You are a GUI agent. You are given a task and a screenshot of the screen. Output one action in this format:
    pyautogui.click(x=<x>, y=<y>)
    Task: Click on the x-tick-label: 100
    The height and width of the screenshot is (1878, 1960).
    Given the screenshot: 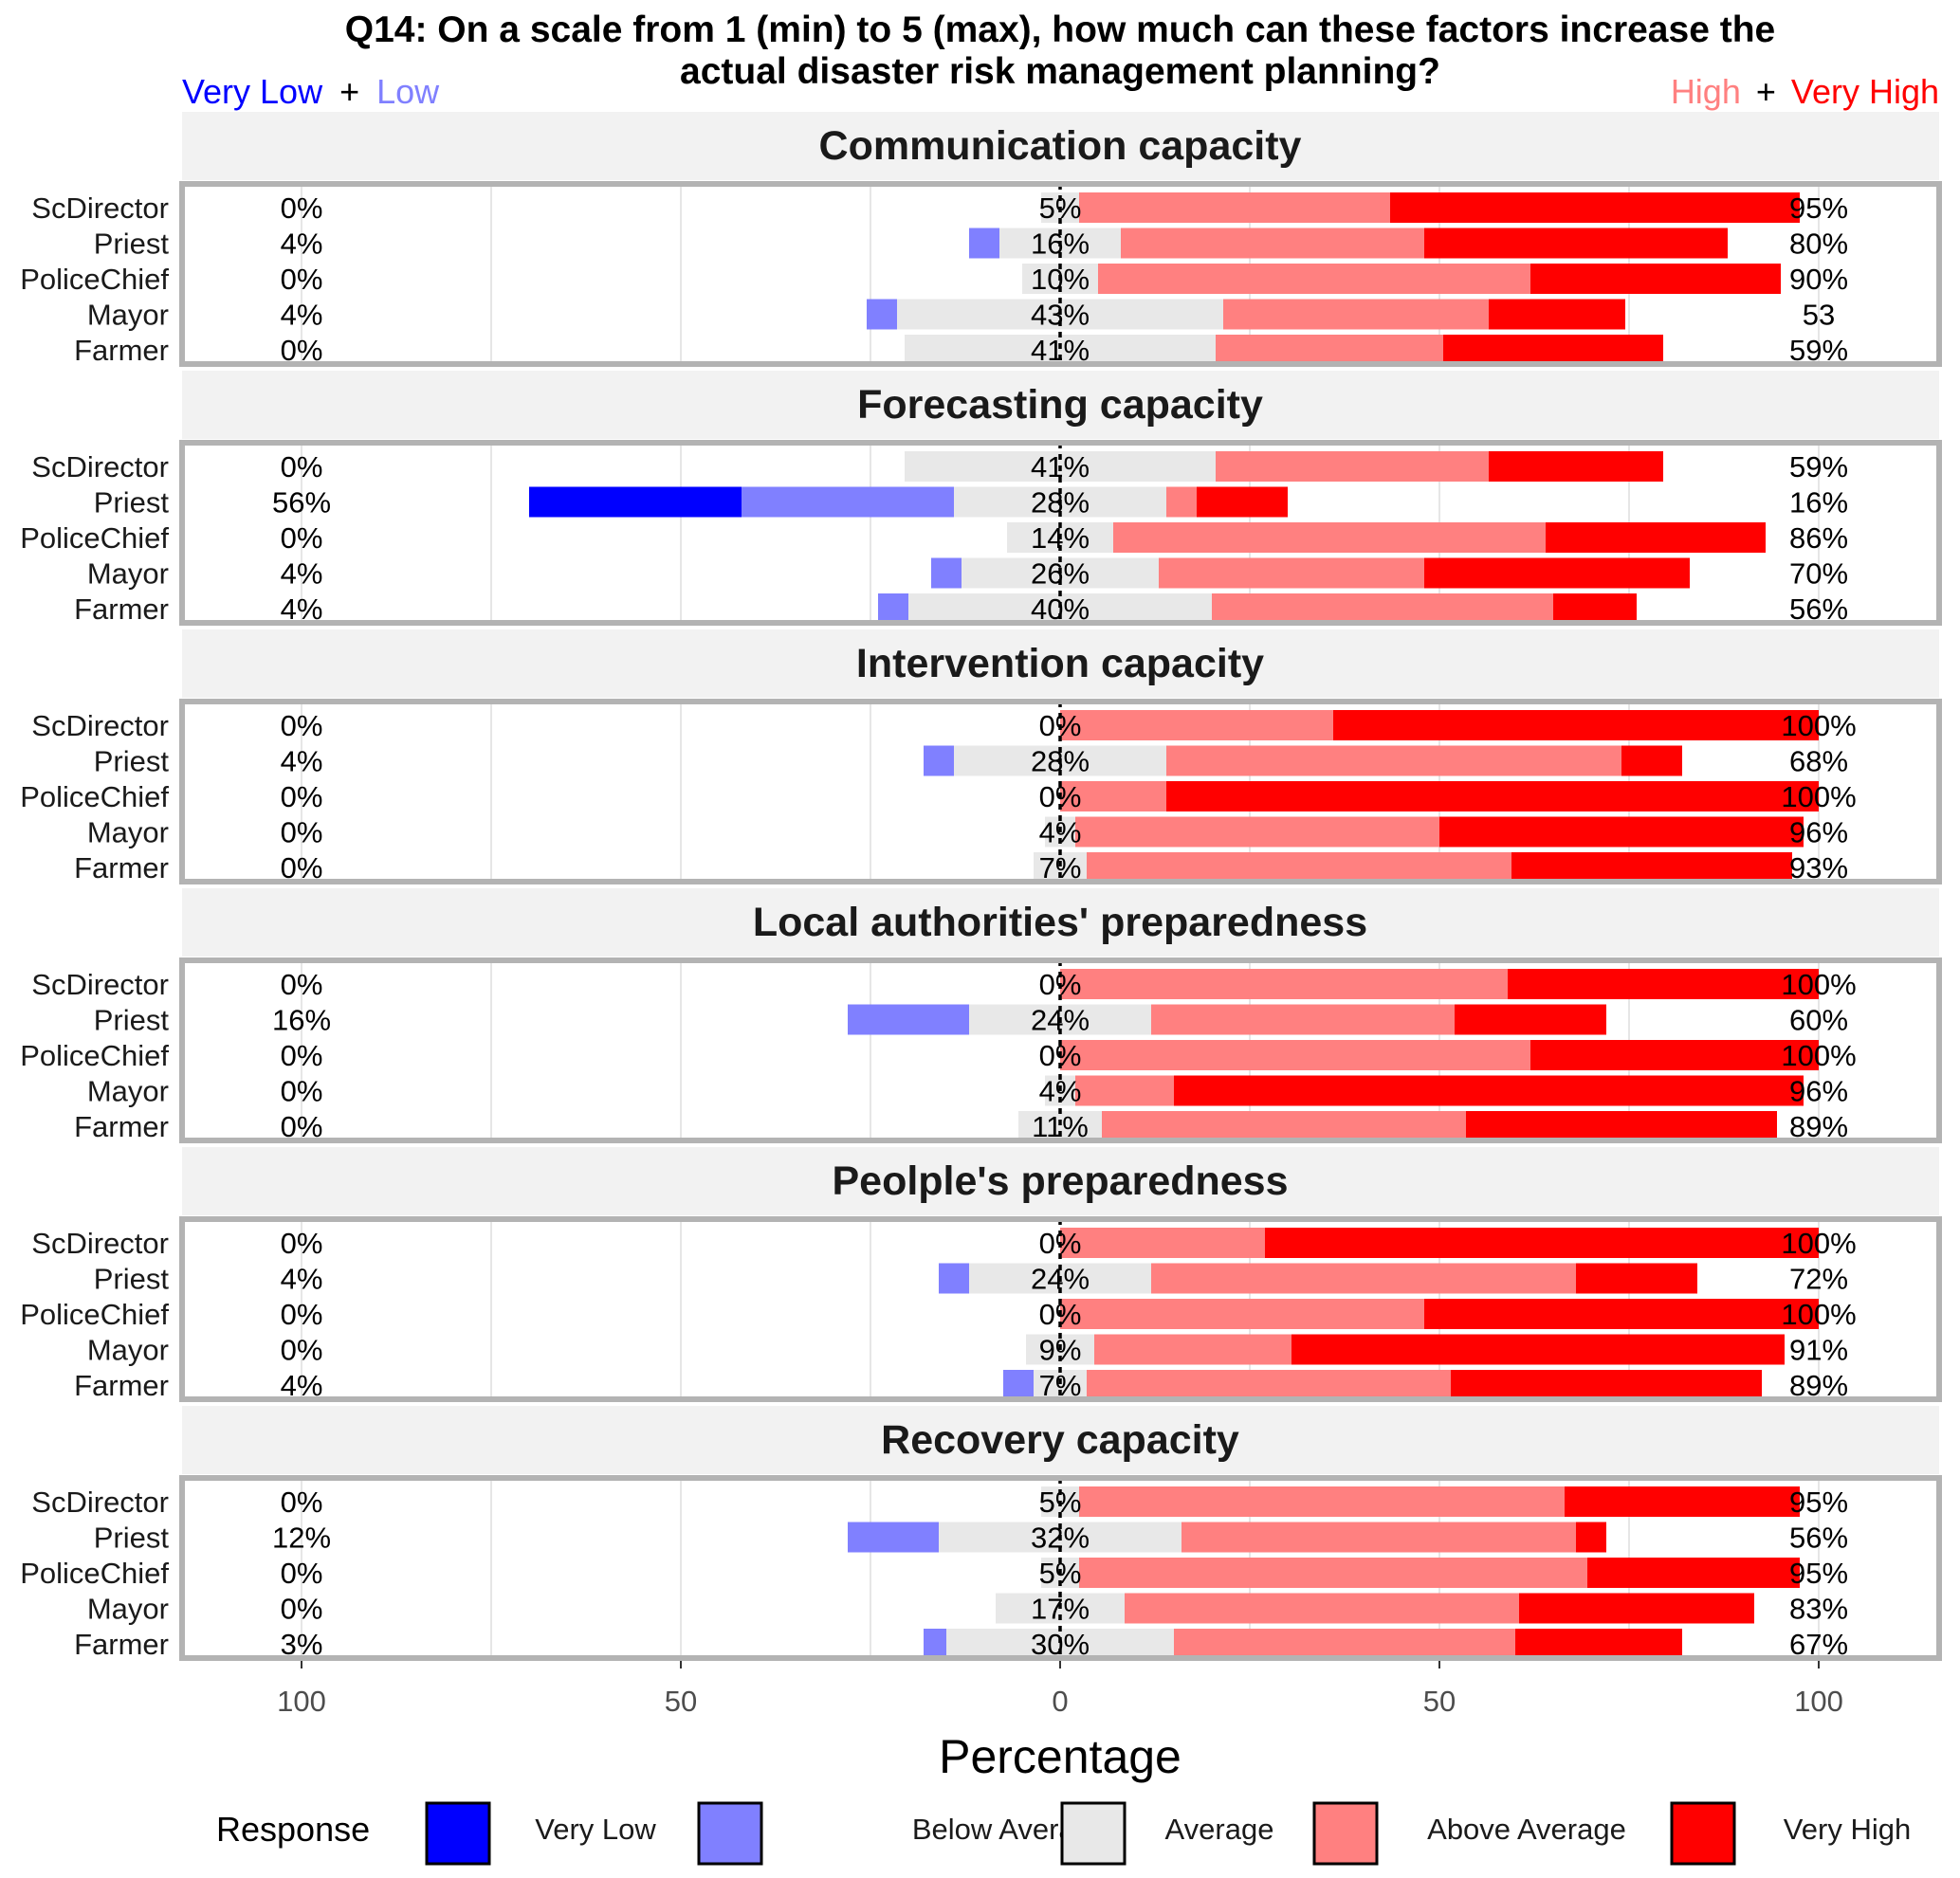 What is the action you would take?
    pyautogui.click(x=301, y=1701)
    